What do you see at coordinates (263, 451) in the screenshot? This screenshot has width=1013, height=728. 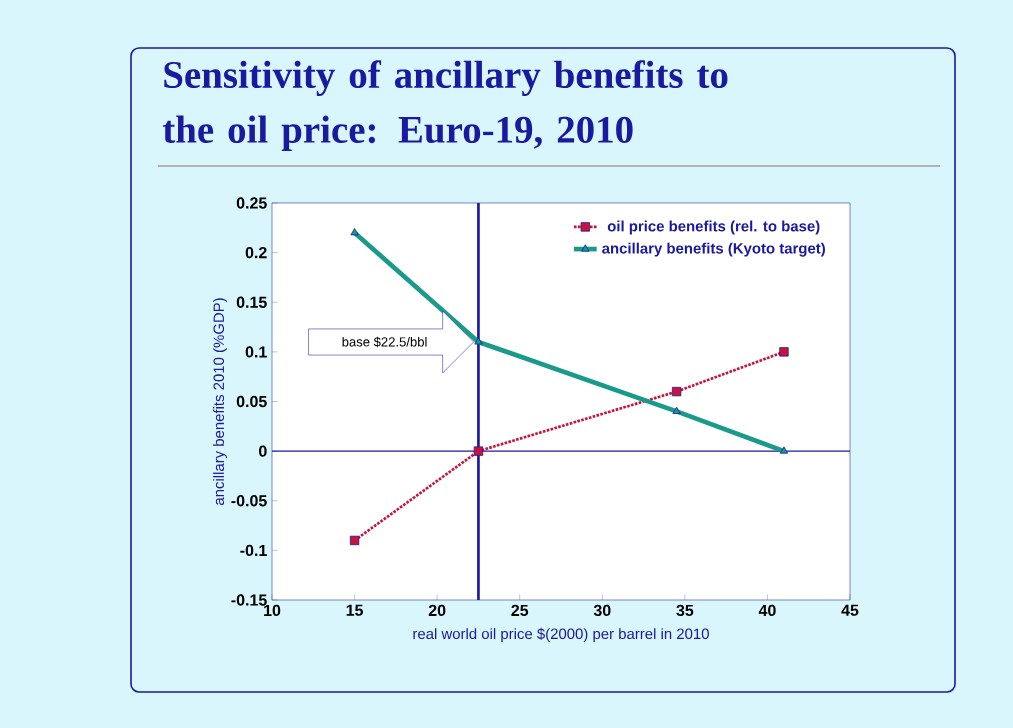 I see `y-tick-label: 0` at bounding box center [263, 451].